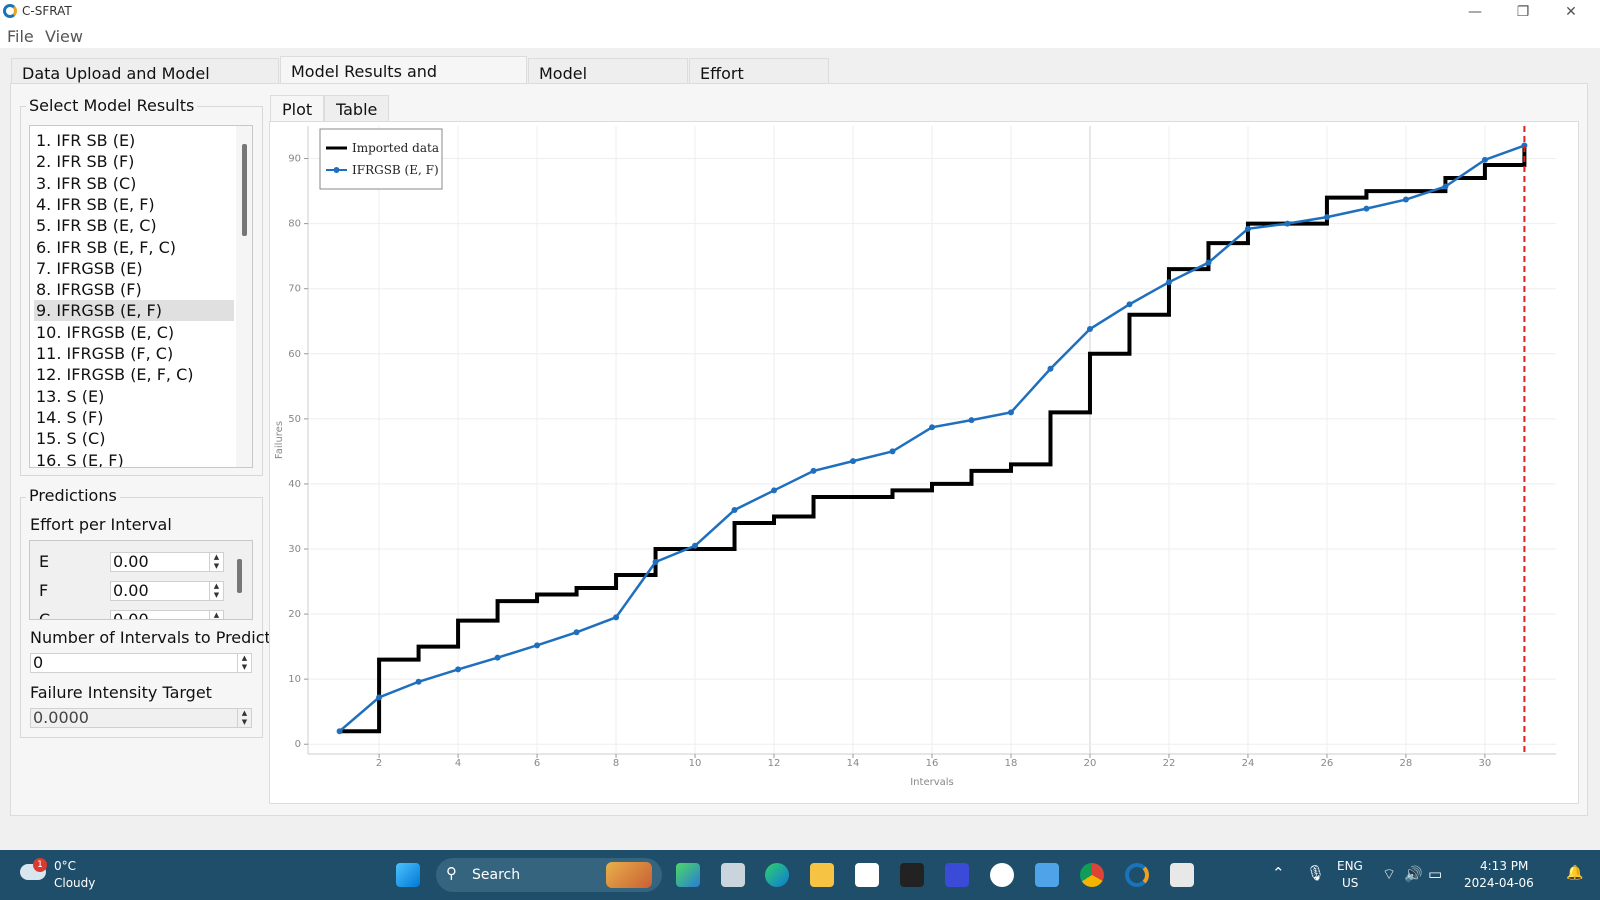  Describe the element at coordinates (141, 718) in the screenshot. I see `failure-intensity-spinbox: 0.0000 ▲ ▼` at that location.